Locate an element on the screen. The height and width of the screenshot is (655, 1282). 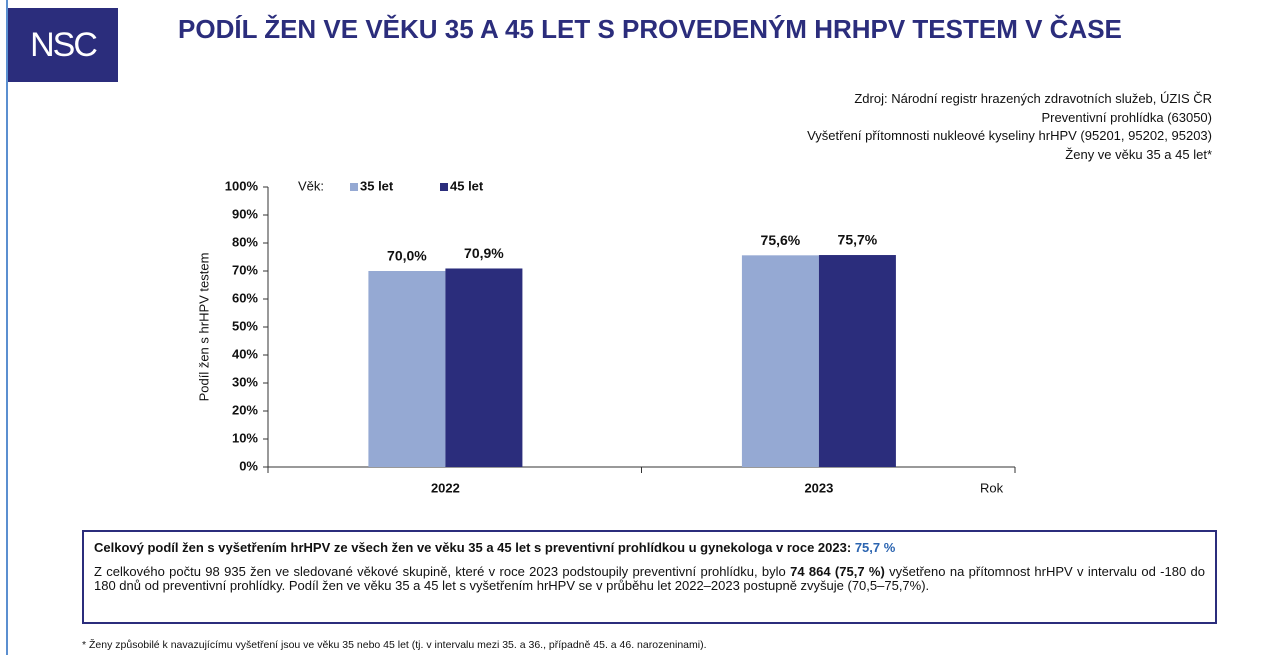
source-line: Preventivní prohlídka (63050) is located at coordinates (1126, 117).